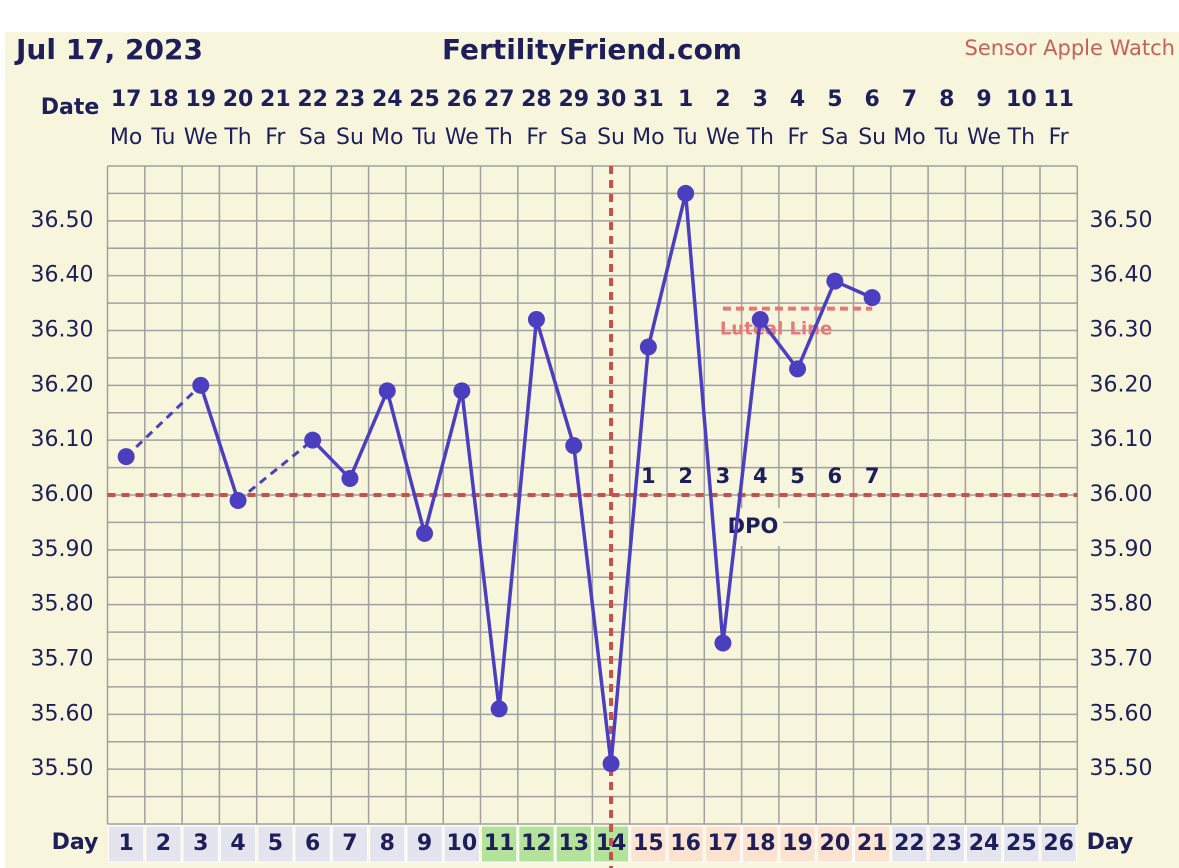 The image size is (1179, 868). I want to click on day-number: 25, so click(1021, 843).